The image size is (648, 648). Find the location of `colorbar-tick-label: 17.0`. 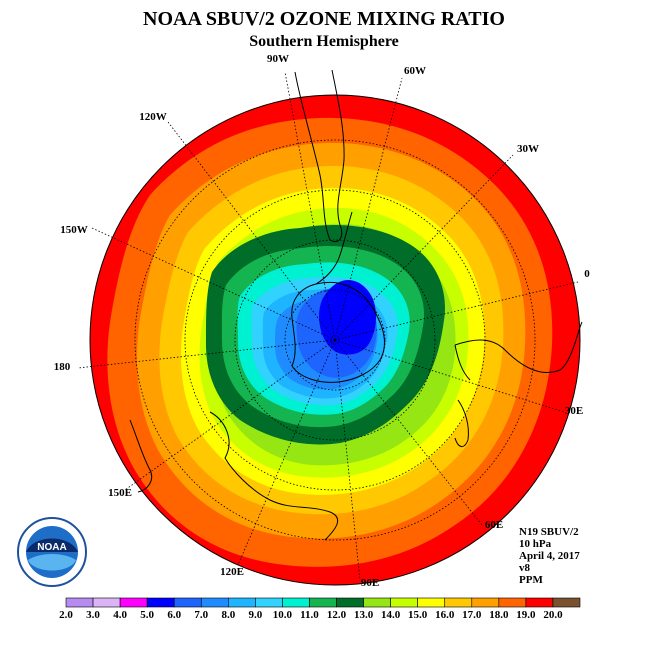

colorbar-tick-label: 17.0 is located at coordinates (472, 615).